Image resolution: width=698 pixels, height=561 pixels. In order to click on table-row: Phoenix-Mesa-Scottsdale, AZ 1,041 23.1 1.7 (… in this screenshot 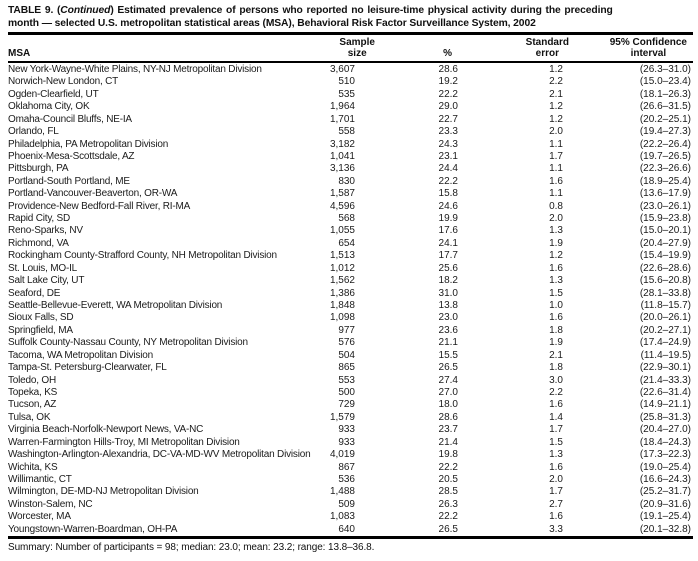, I will do `click(350, 157)`.